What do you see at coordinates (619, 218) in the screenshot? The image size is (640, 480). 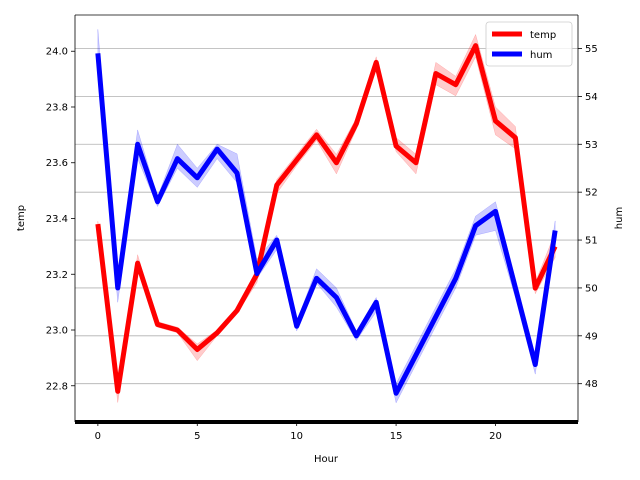 I see `right-y-axis-label: hum` at bounding box center [619, 218].